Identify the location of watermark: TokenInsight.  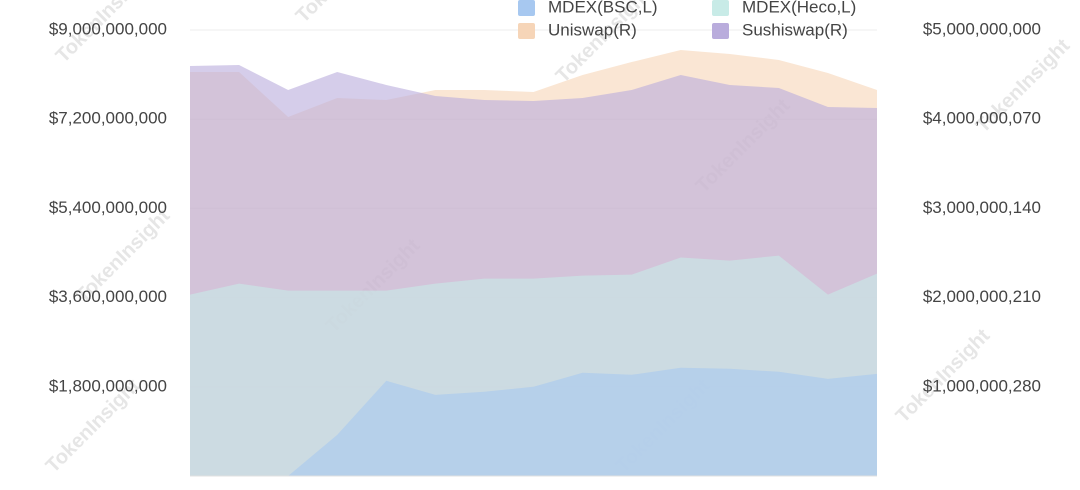
(343, 13).